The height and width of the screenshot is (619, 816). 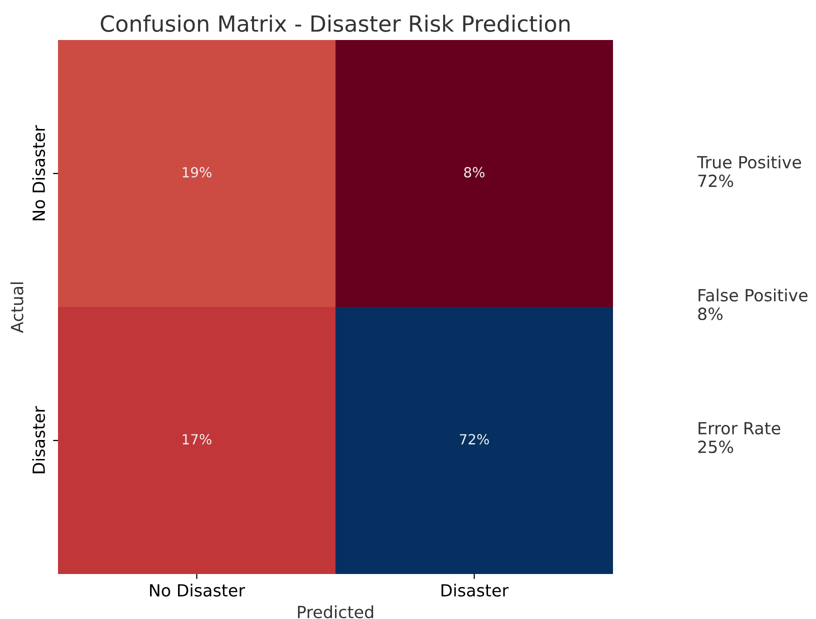 What do you see at coordinates (739, 438) in the screenshot?
I see `text: Error Rate 25%` at bounding box center [739, 438].